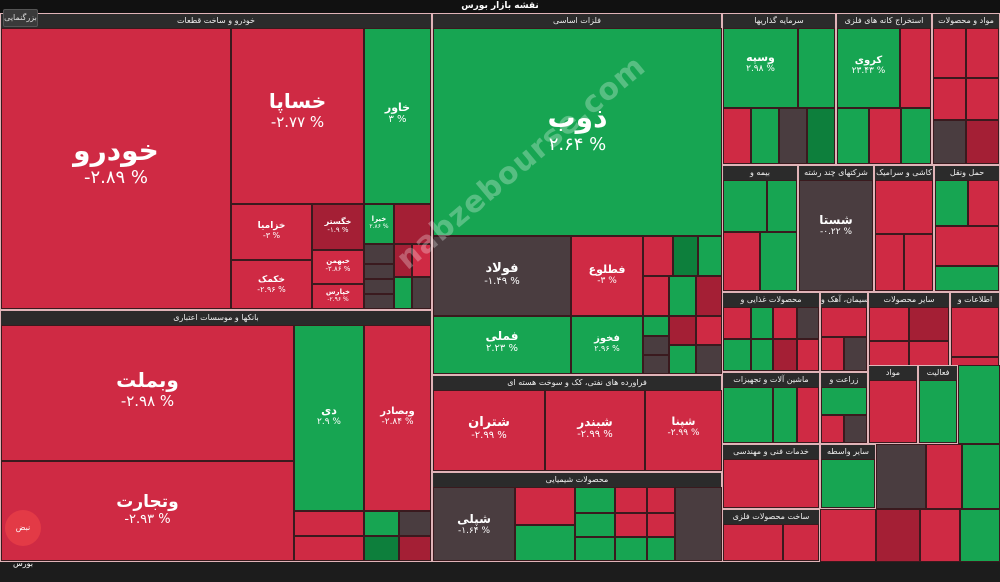 Image resolution: width=1000 pixels, height=582 pixels. Describe the element at coordinates (502, 345) in the screenshot. I see `tile-fameli: فملی ۲.۲۳ %` at that location.